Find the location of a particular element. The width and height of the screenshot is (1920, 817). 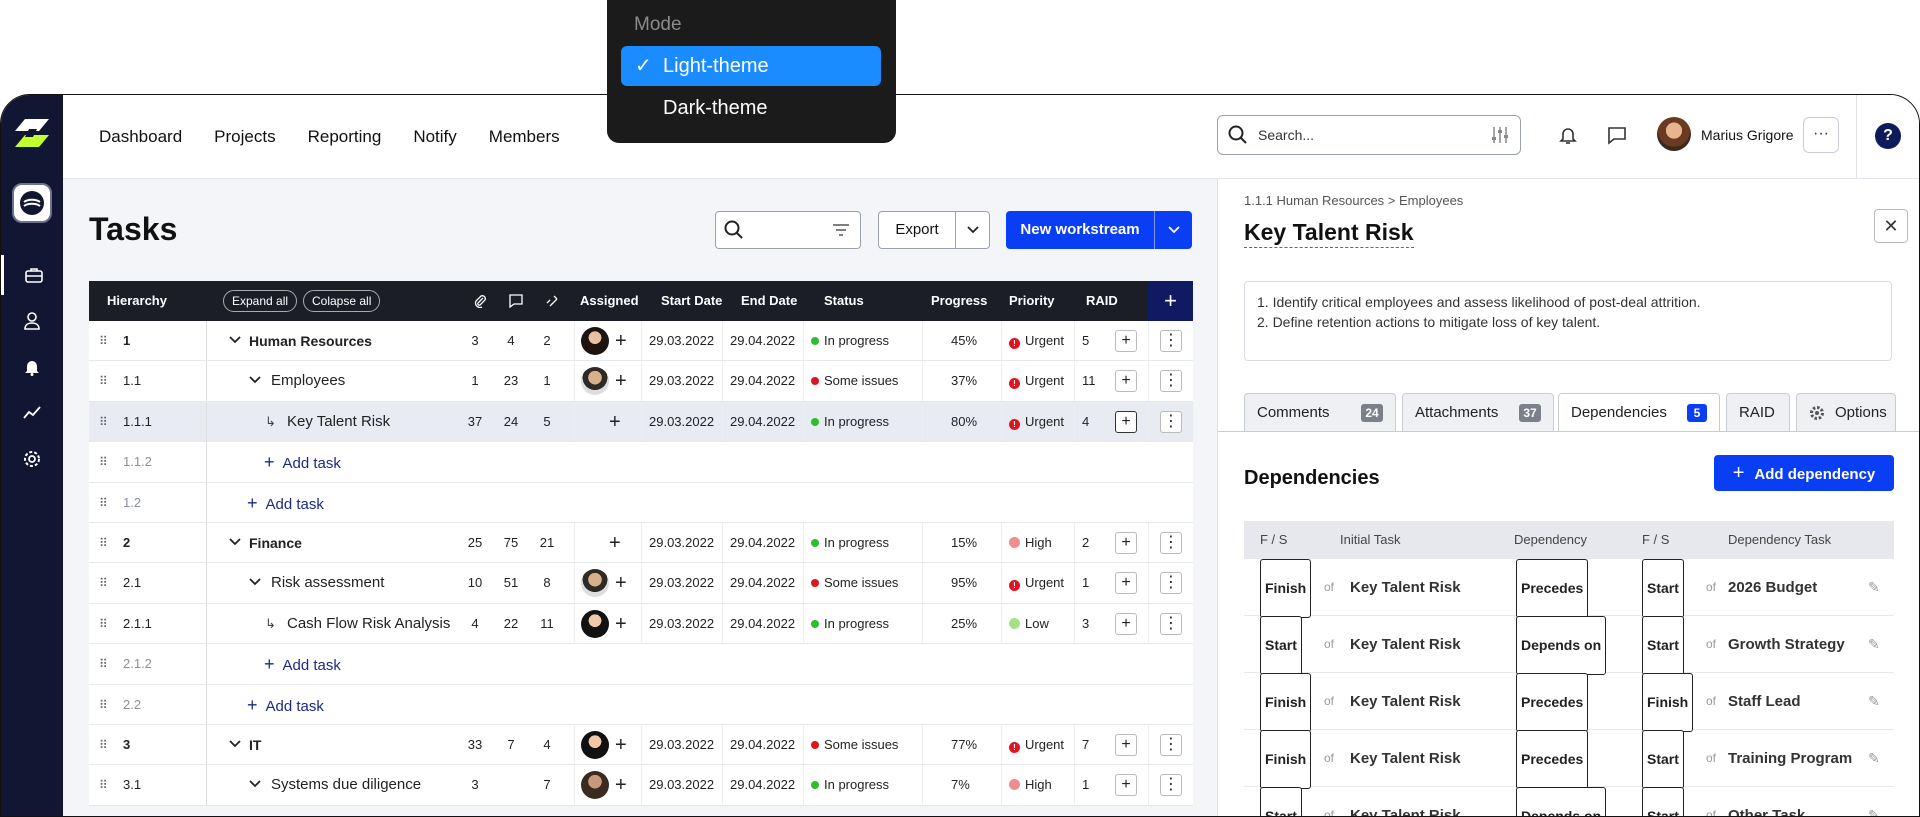

table-row: ⠿ 2.1.2 + Add task is located at coordinates (641, 665).